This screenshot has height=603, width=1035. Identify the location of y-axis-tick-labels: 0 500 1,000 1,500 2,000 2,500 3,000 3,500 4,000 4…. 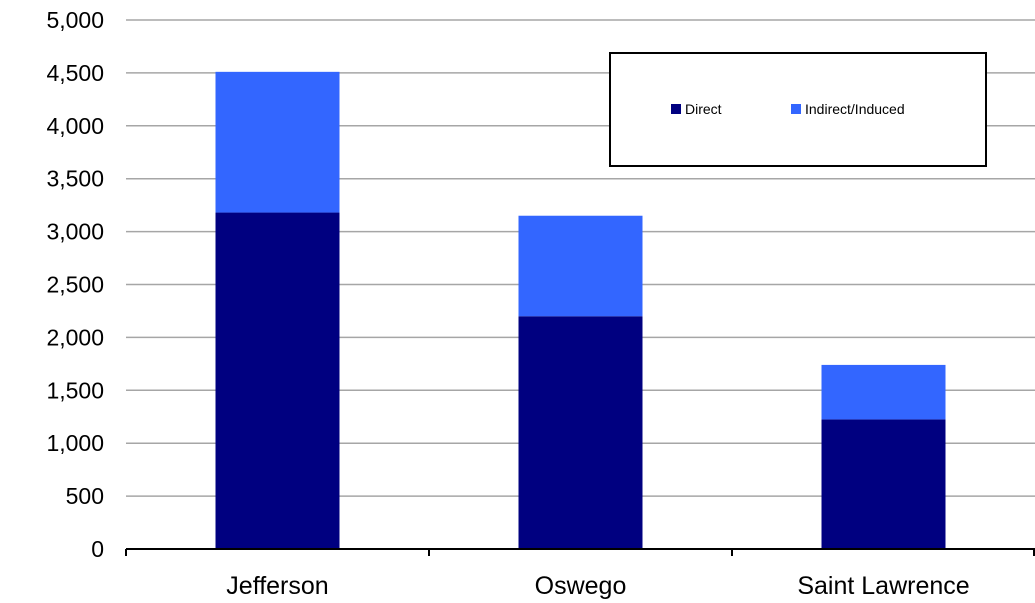
(75, 284).